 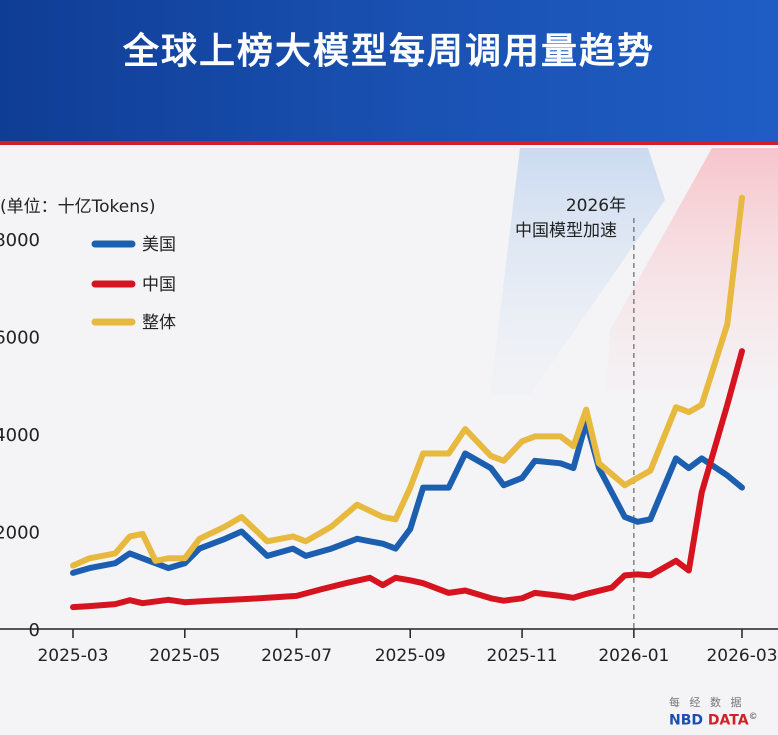 I want to click on watermark-logo: NBD DATA©, so click(x=713, y=720).